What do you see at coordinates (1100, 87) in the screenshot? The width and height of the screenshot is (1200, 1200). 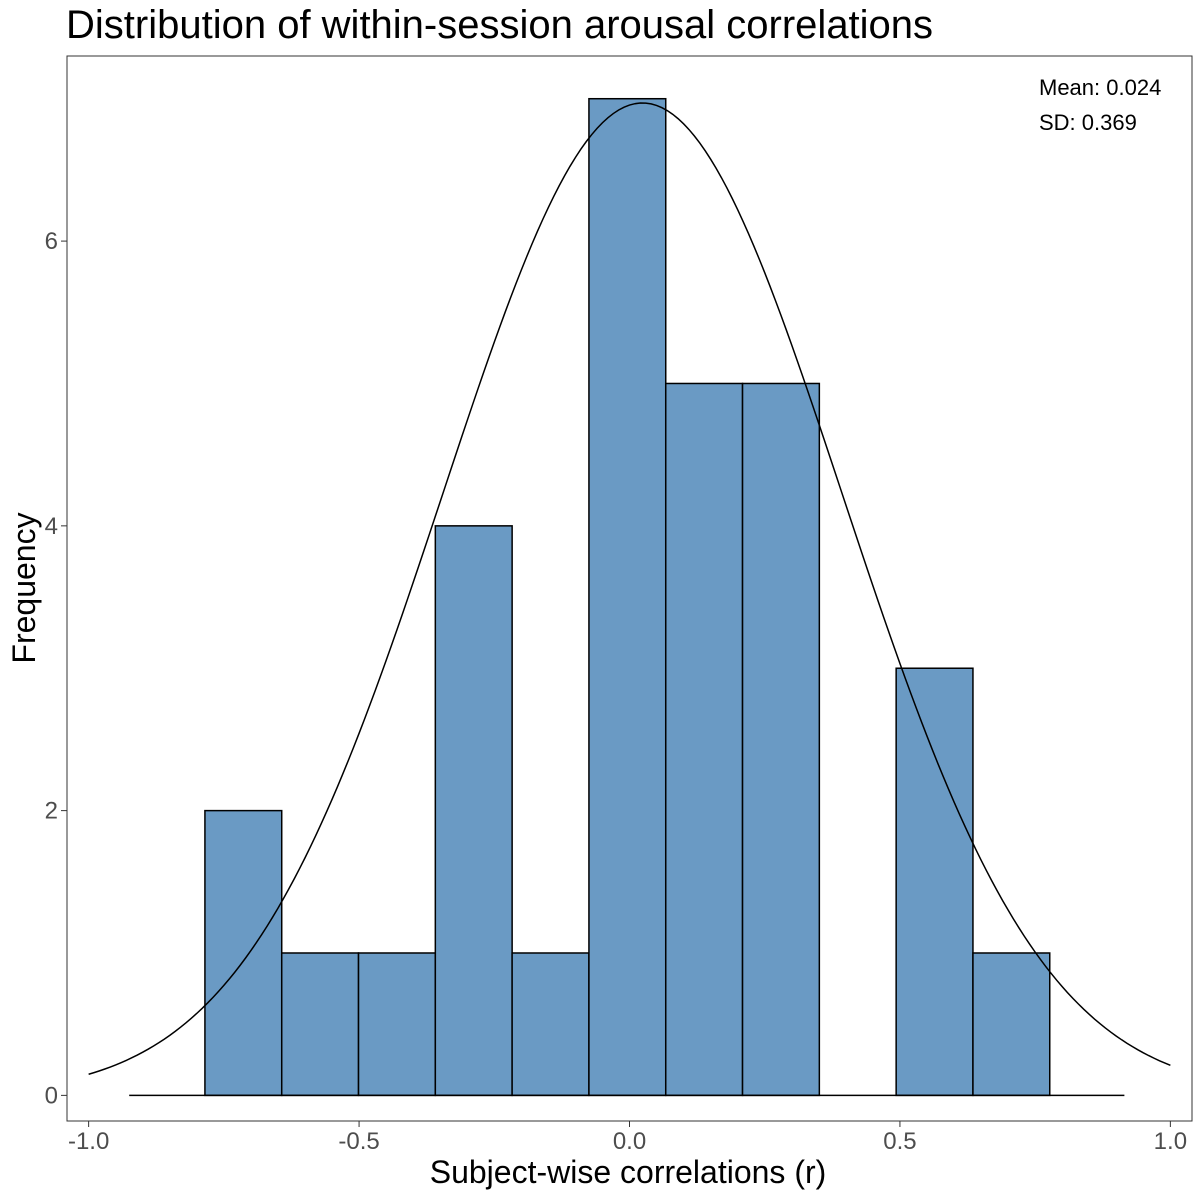 I see `mean-annotation: Mean: 0.024` at bounding box center [1100, 87].